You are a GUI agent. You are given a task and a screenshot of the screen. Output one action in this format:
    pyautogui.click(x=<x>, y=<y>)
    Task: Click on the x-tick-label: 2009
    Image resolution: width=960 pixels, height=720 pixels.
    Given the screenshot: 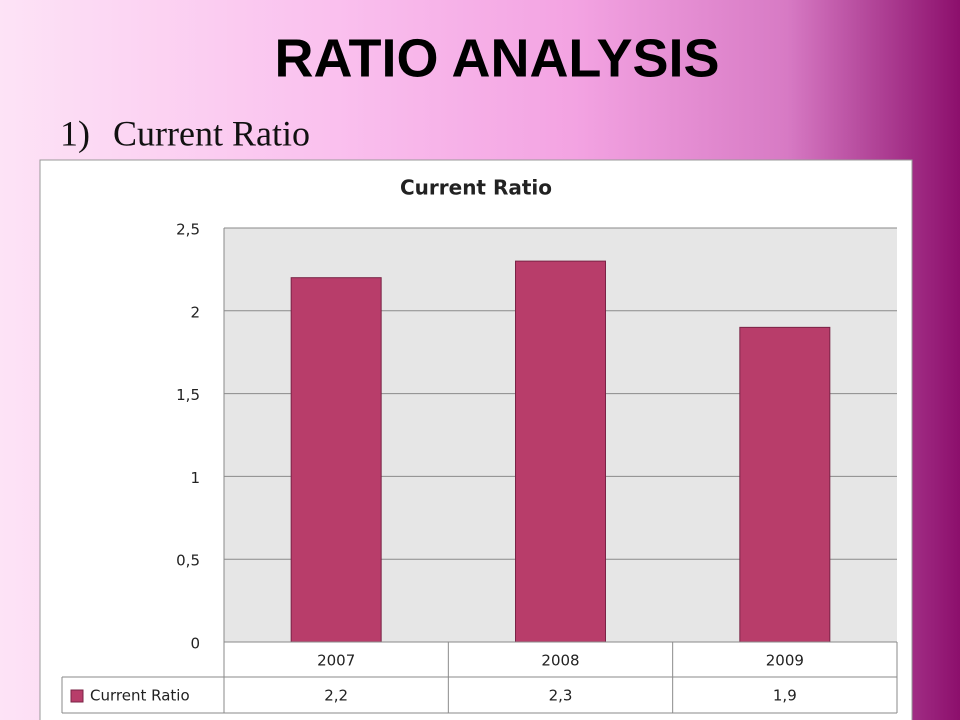 What is the action you would take?
    pyautogui.click(x=785, y=661)
    